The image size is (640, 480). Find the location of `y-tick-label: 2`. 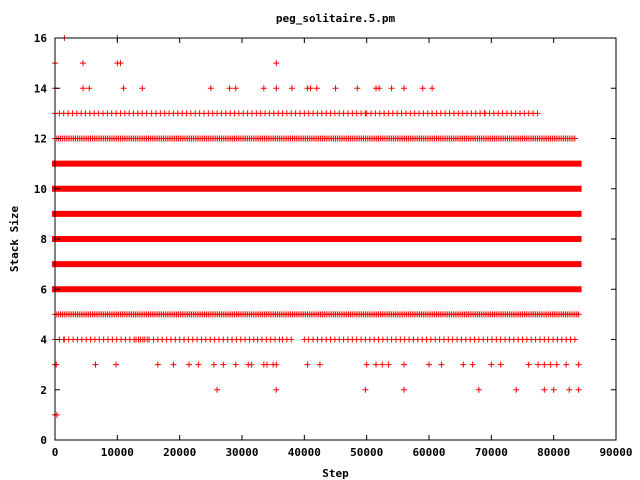

y-tick-label: 2 is located at coordinates (43, 390).